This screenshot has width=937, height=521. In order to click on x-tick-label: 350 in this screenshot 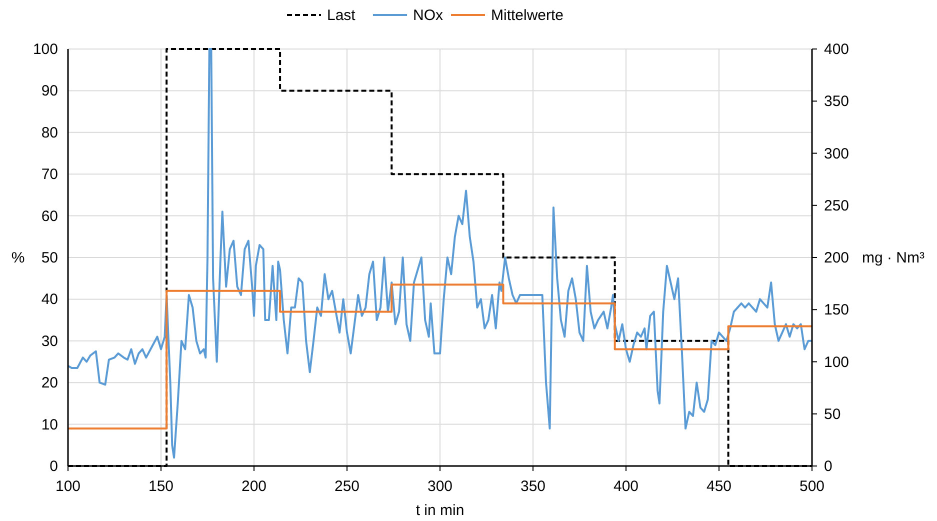, I will do `click(533, 486)`.